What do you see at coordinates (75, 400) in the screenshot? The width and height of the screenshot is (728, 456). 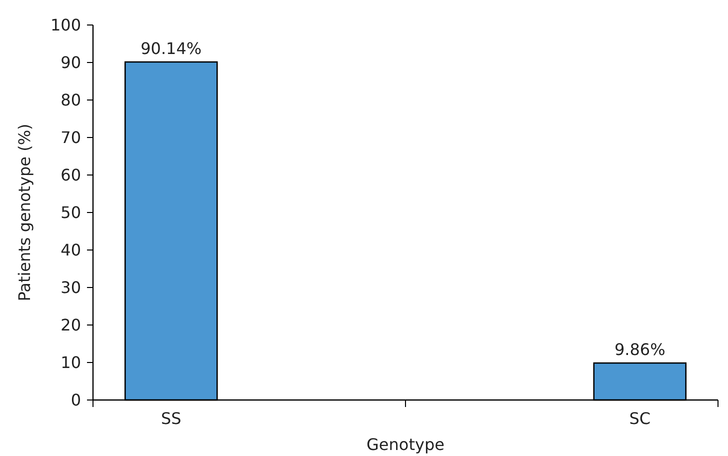 I see `y-tick-label: 0` at bounding box center [75, 400].